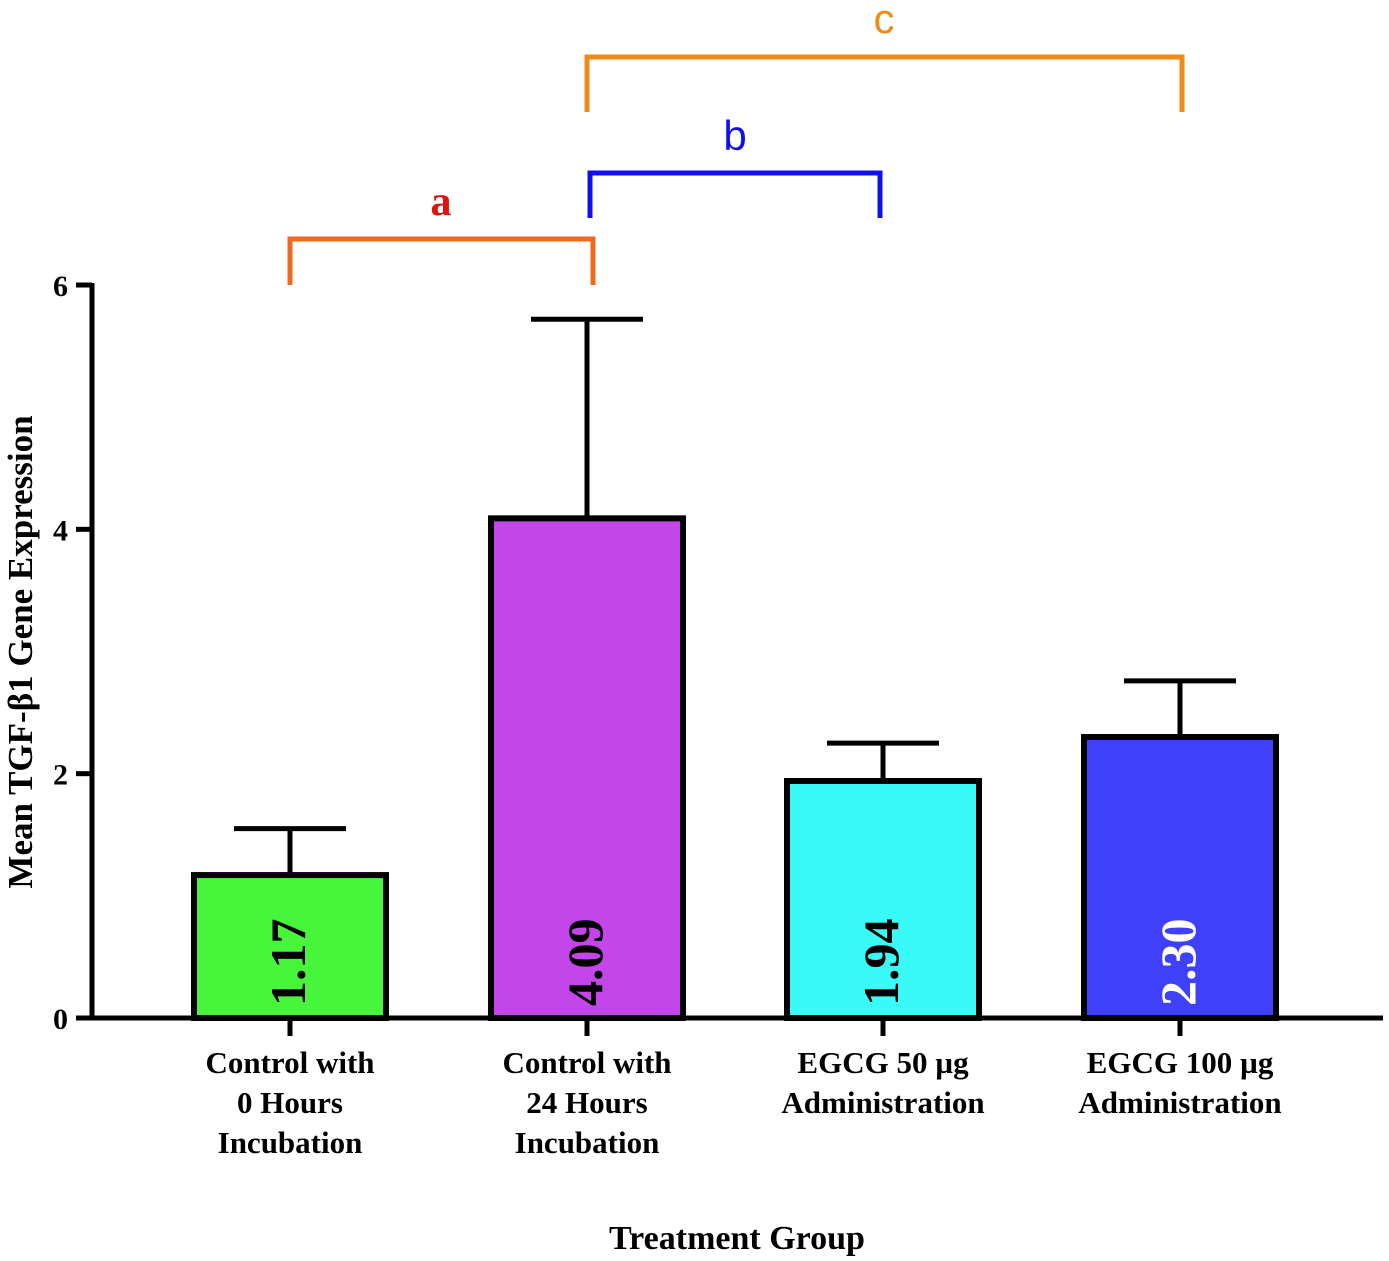 Image resolution: width=1389 pixels, height=1261 pixels. Describe the element at coordinates (1180, 1062) in the screenshot. I see `x-tick-label: EGCG 100 µg` at that location.